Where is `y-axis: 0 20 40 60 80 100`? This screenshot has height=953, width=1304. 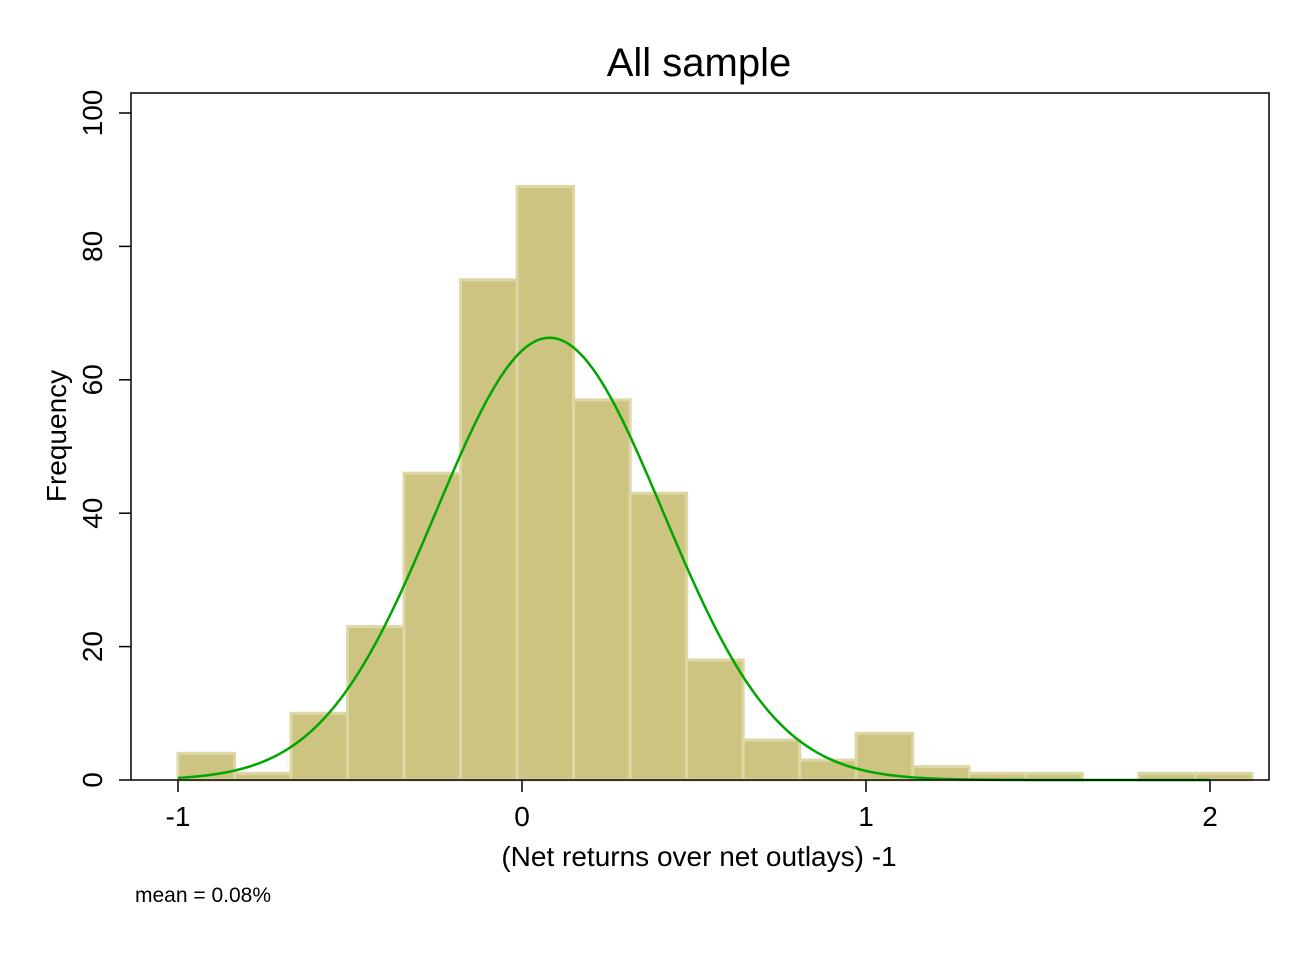
y-axis: 0 20 40 60 80 100 is located at coordinates (104, 439).